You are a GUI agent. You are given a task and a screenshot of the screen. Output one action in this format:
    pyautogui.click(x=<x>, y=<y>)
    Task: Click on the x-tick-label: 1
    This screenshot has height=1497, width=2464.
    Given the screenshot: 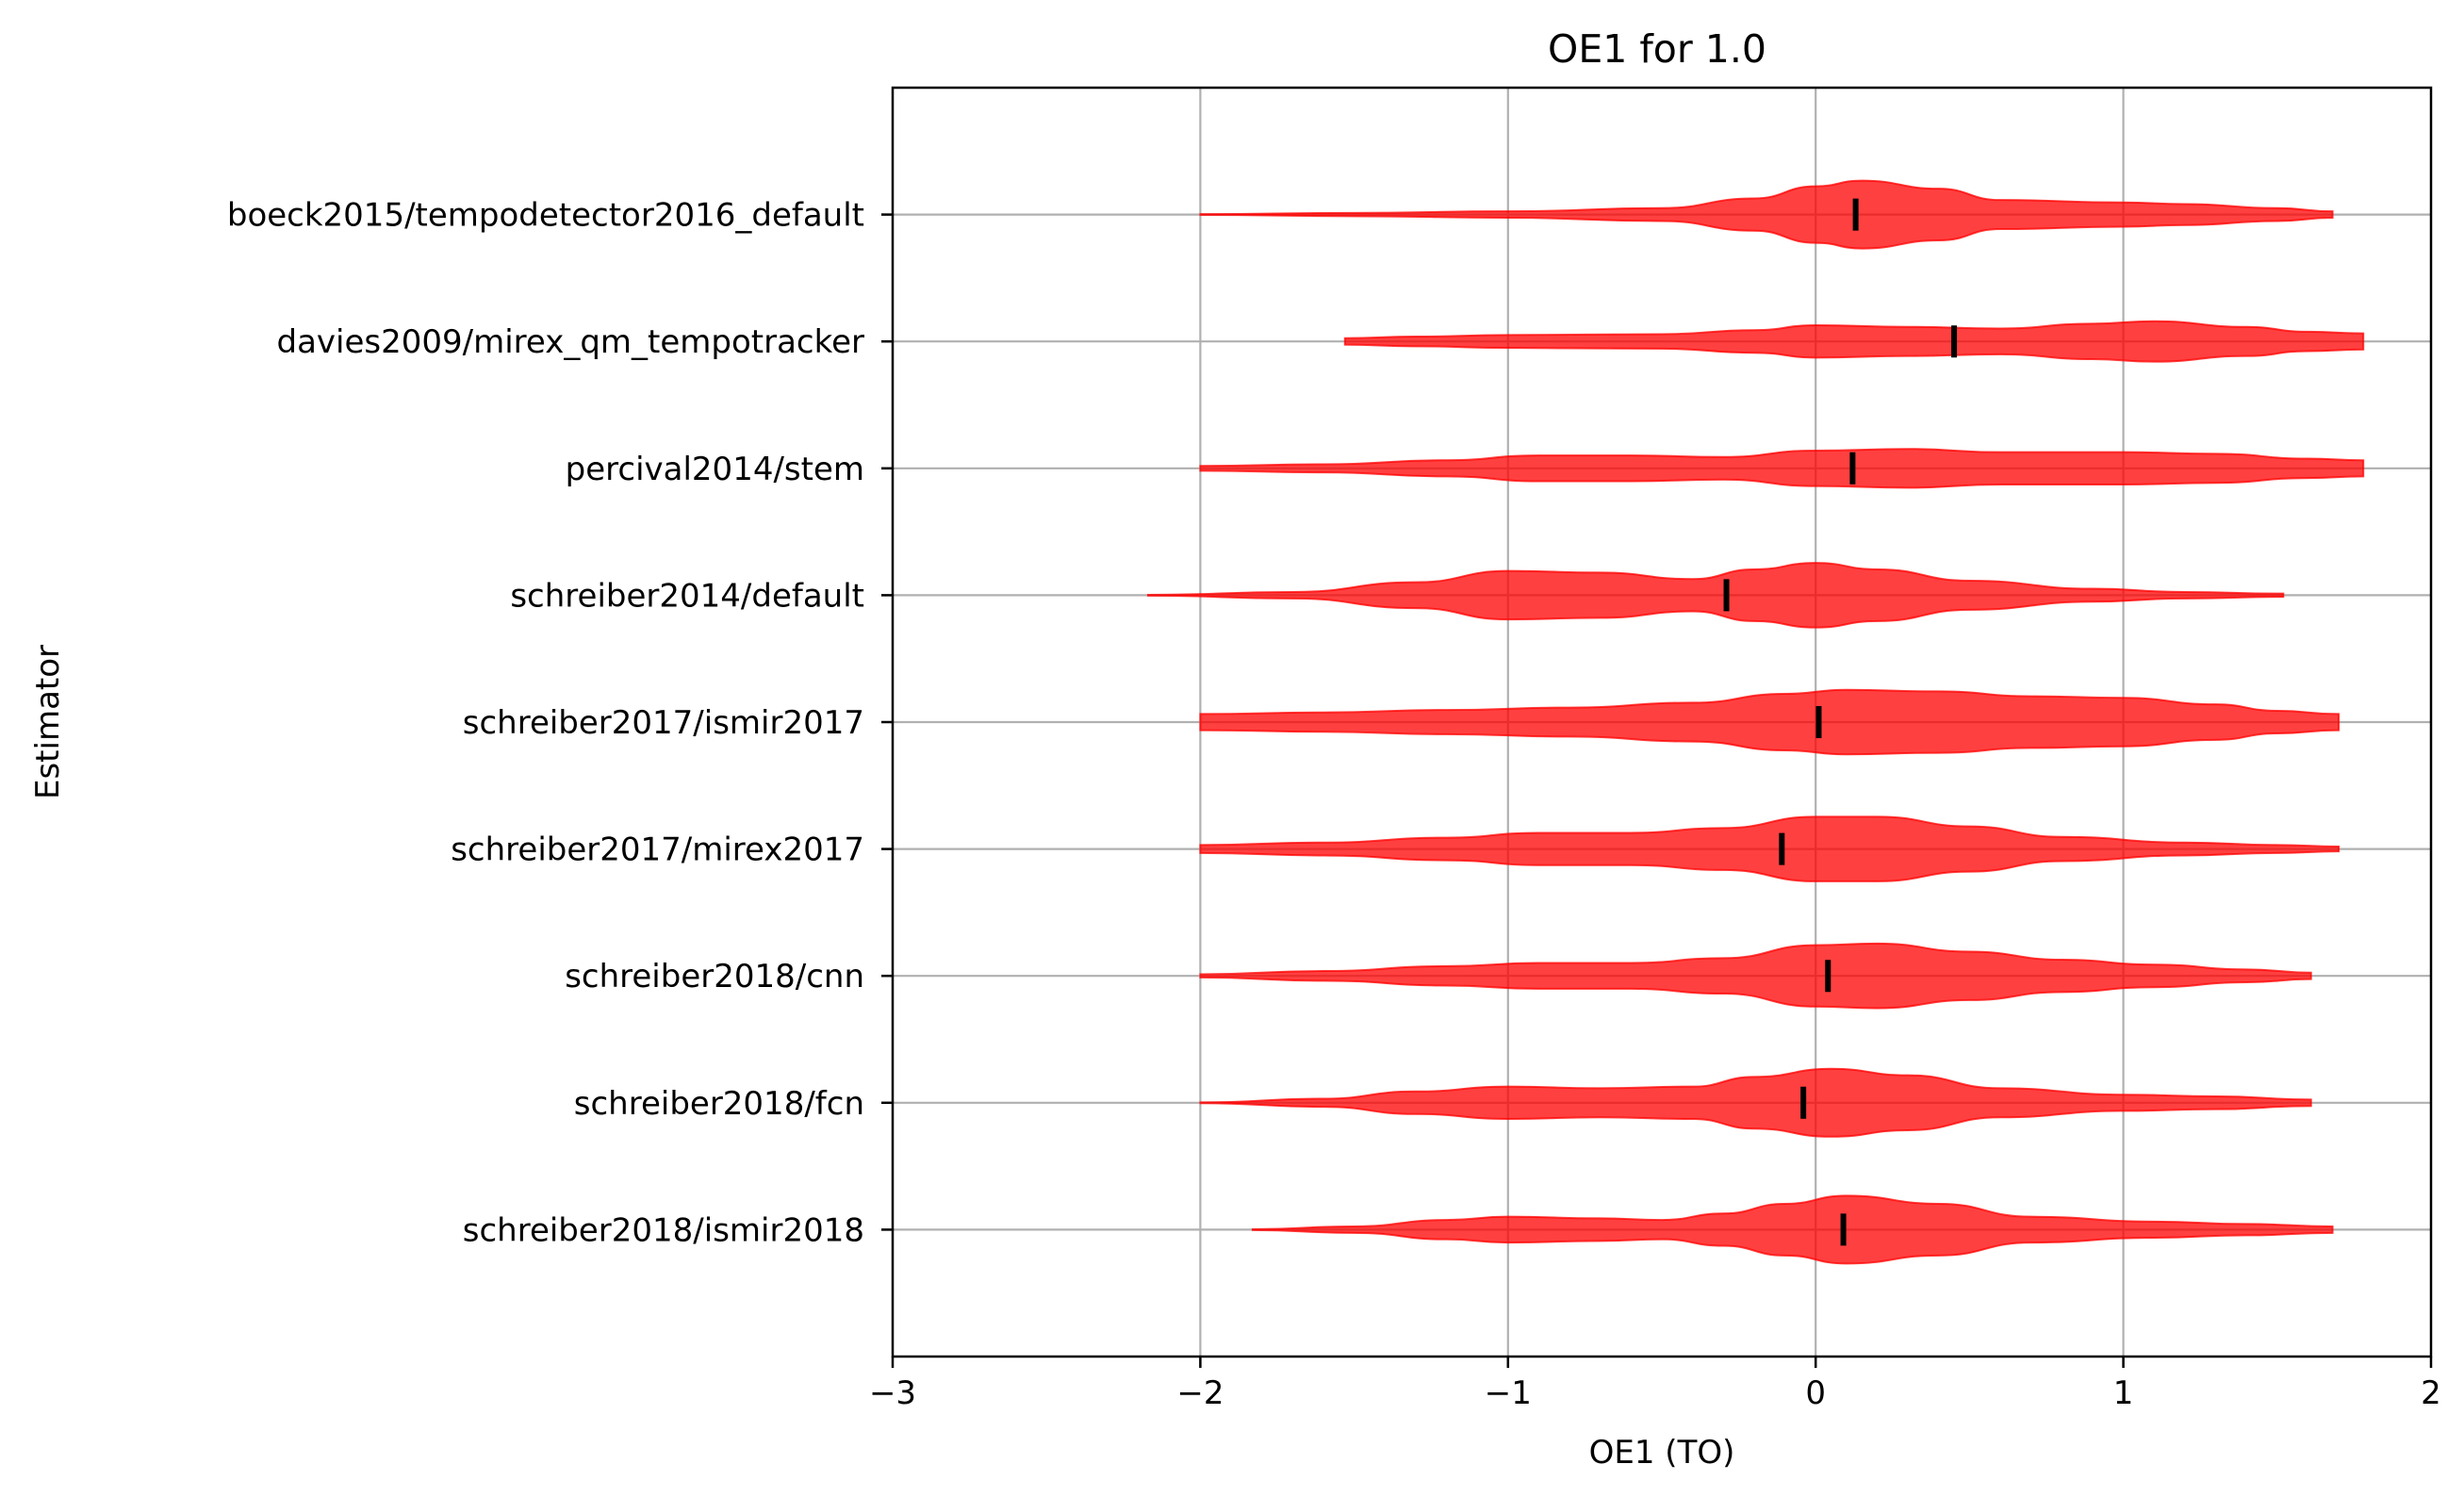 What is the action you would take?
    pyautogui.click(x=2123, y=1393)
    